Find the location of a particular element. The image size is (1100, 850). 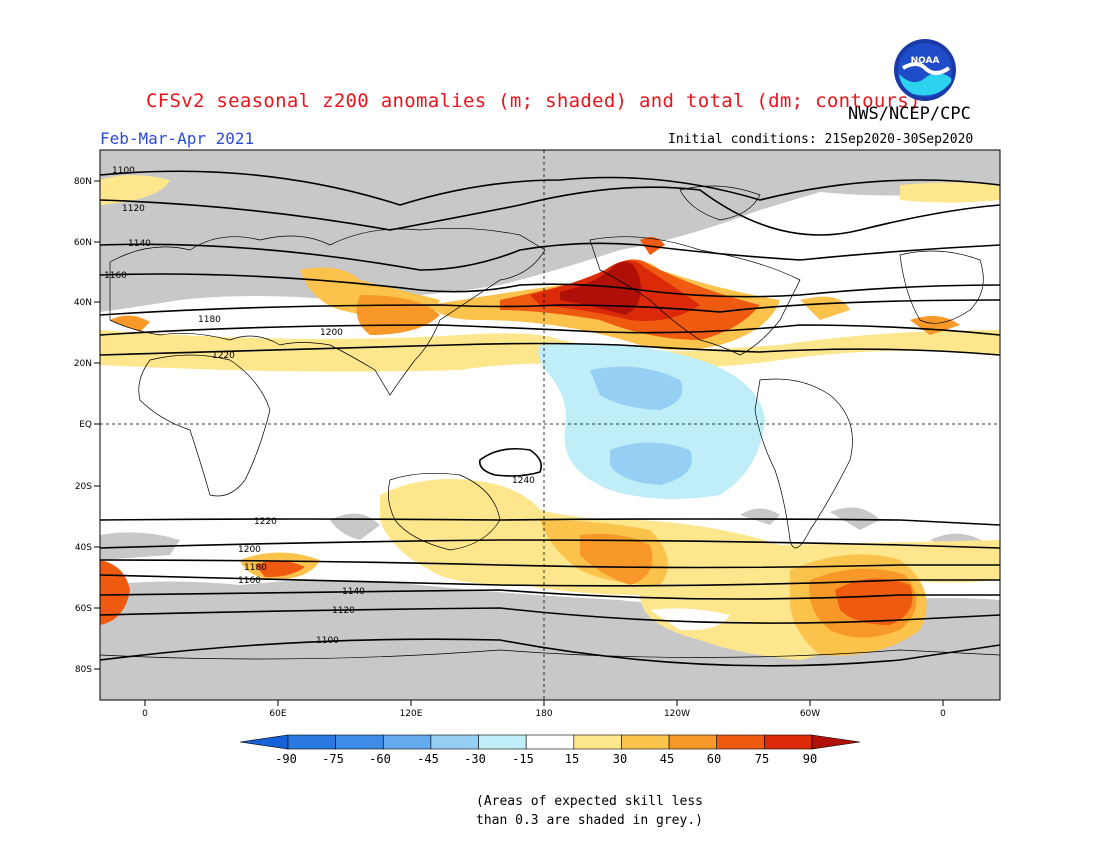

colorbar is located at coordinates (550, 742).